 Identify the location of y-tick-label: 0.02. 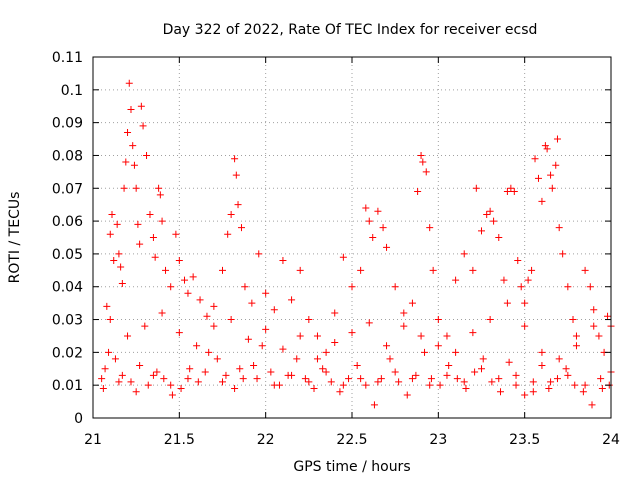
(67, 353).